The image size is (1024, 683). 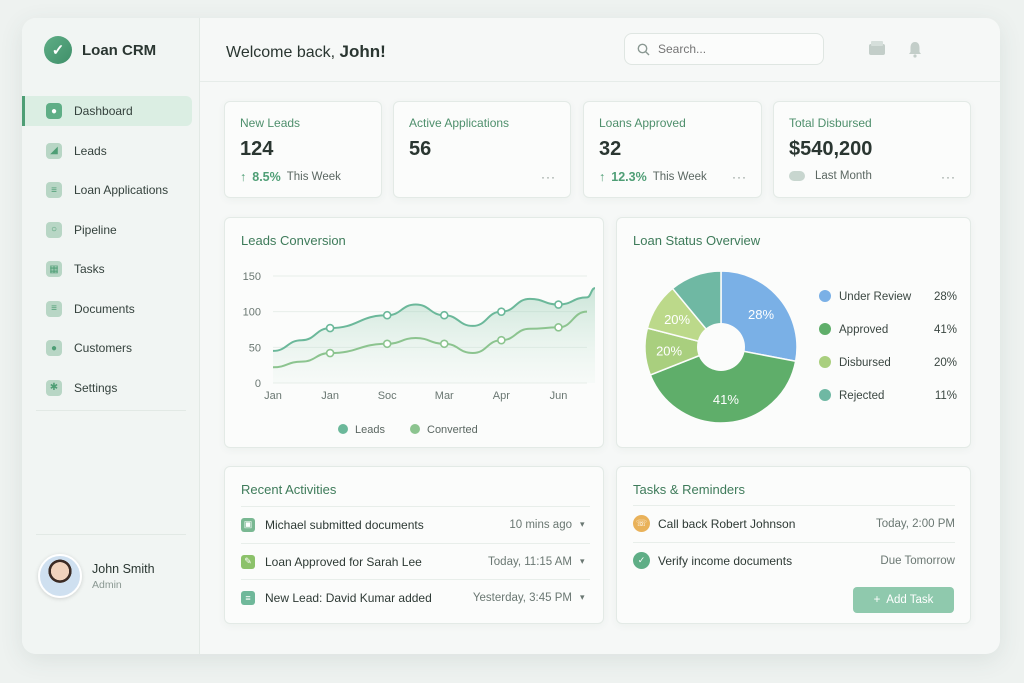 What do you see at coordinates (387, 396) in the screenshot?
I see `x-tick-label: Soc` at bounding box center [387, 396].